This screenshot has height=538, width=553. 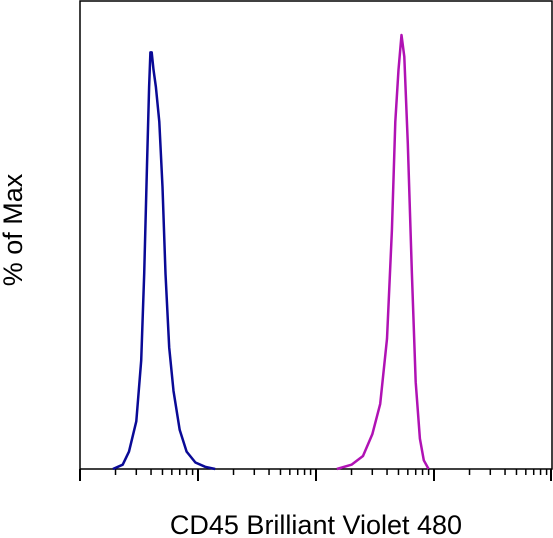 What do you see at coordinates (14, 229) in the screenshot?
I see `y-axis-label: % of Max` at bounding box center [14, 229].